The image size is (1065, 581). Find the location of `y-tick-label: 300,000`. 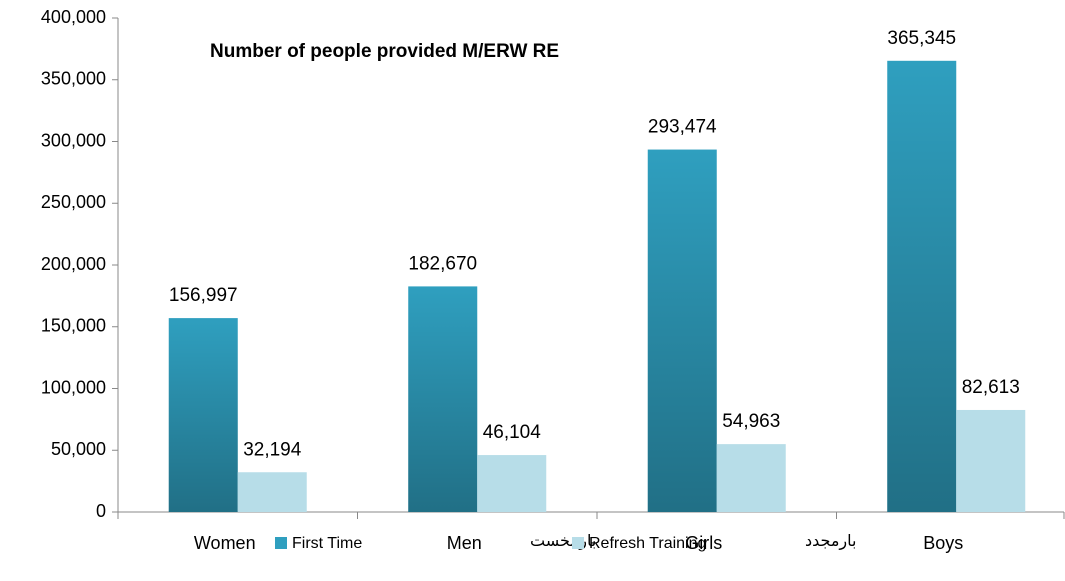

y-tick-label: 300,000 is located at coordinates (73, 140).